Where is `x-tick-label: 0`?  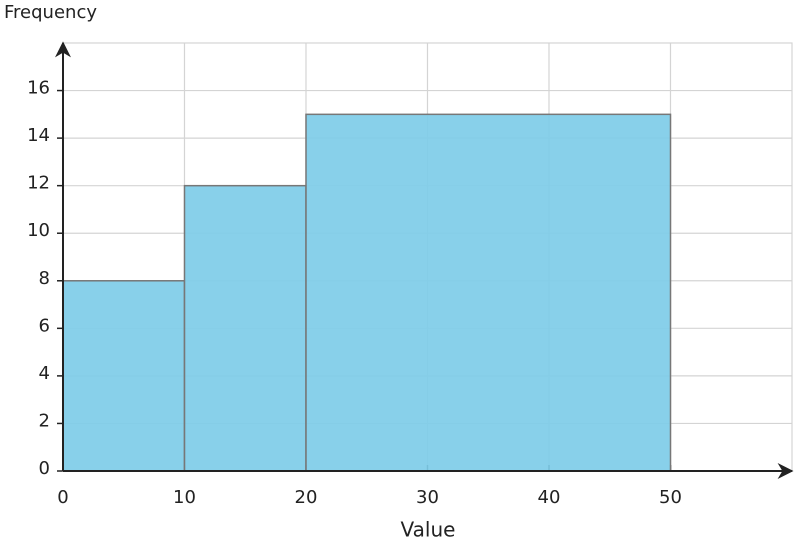
x-tick-label: 0 is located at coordinates (62, 497).